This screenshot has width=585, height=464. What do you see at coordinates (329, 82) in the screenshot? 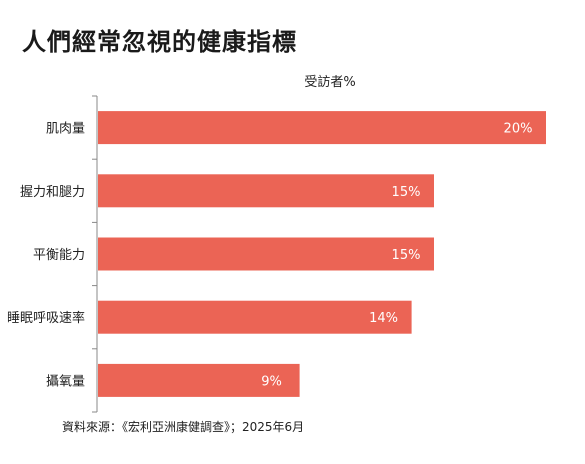
I see `series-label: 受訪者%` at bounding box center [329, 82].